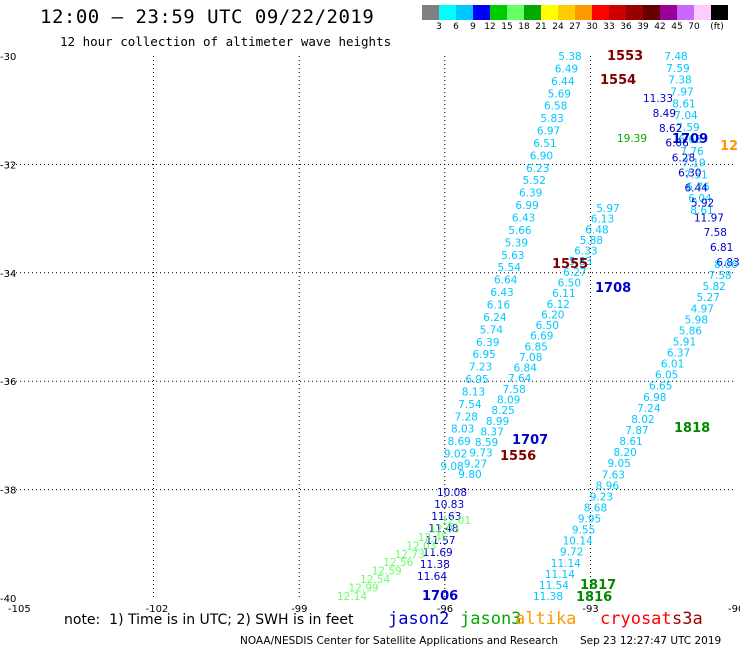 This screenshot has height=650, width=740. What do you see at coordinates (455, 455) in the screenshot?
I see `wave-height-value: 9.02` at bounding box center [455, 455].